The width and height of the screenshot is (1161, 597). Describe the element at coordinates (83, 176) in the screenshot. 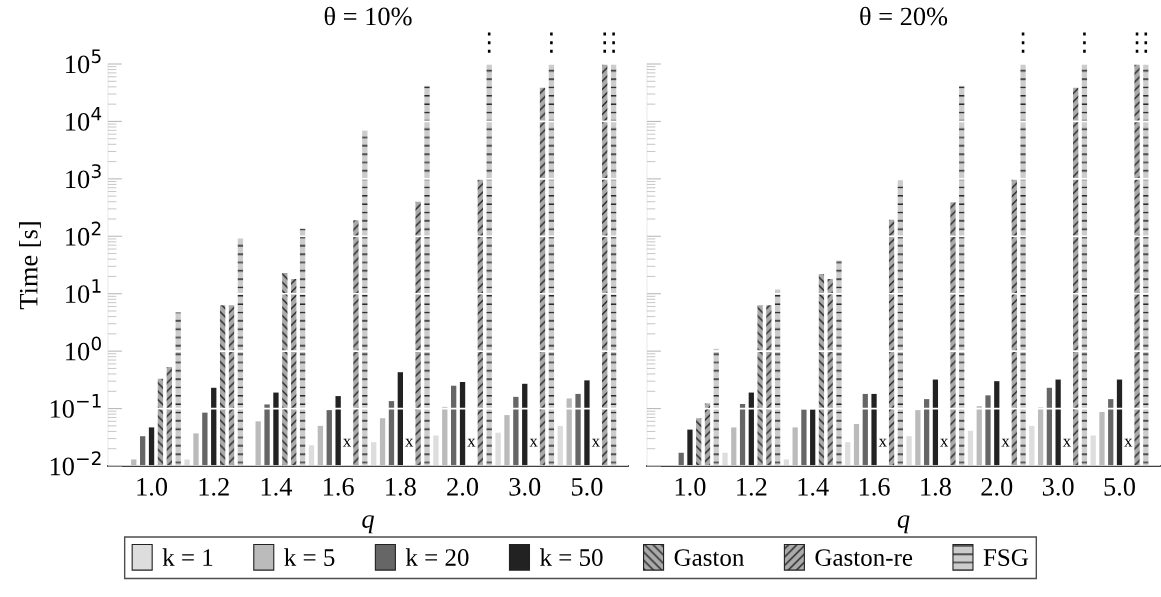

I see `y-tick-label: 10$^{3}$` at that location.